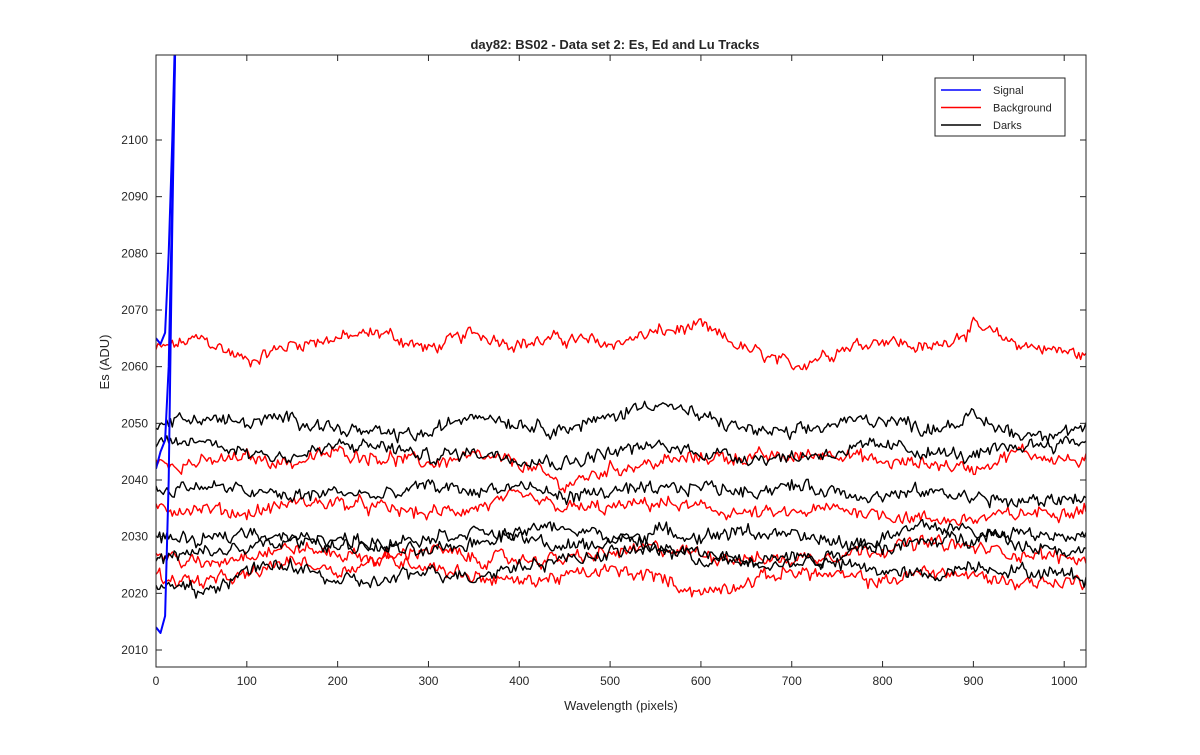  Describe the element at coordinates (134, 197) in the screenshot. I see `y-tick-label: 2090` at that location.